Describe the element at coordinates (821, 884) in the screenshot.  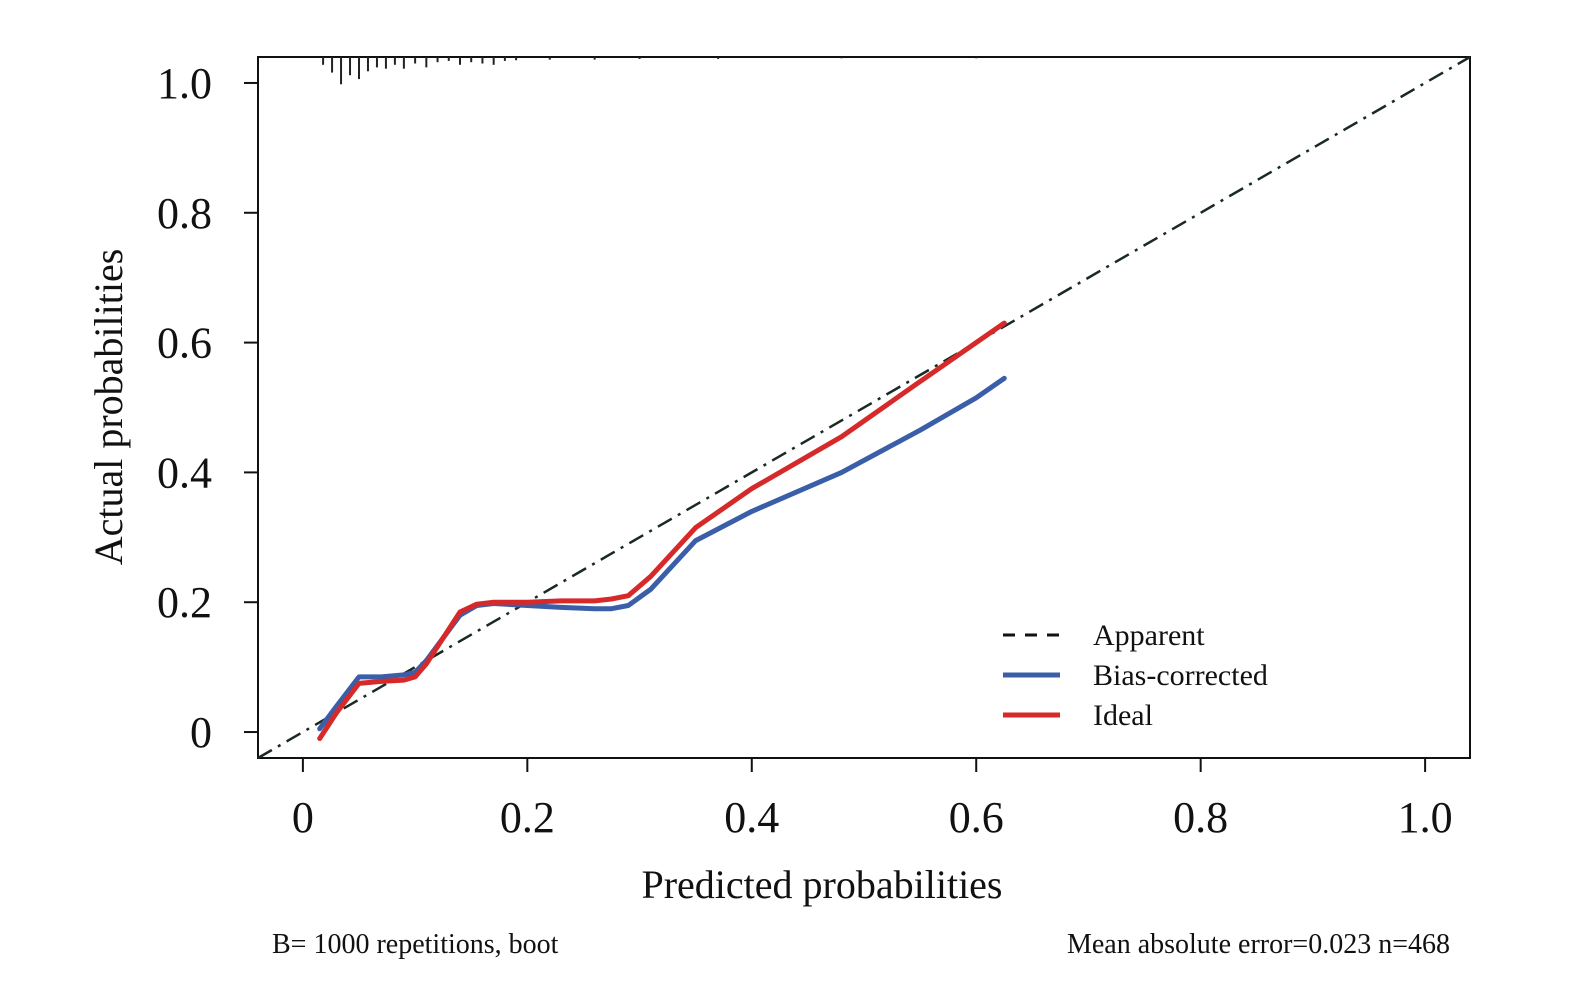
I see `x-axis-title: Predicted probabilities` at that location.